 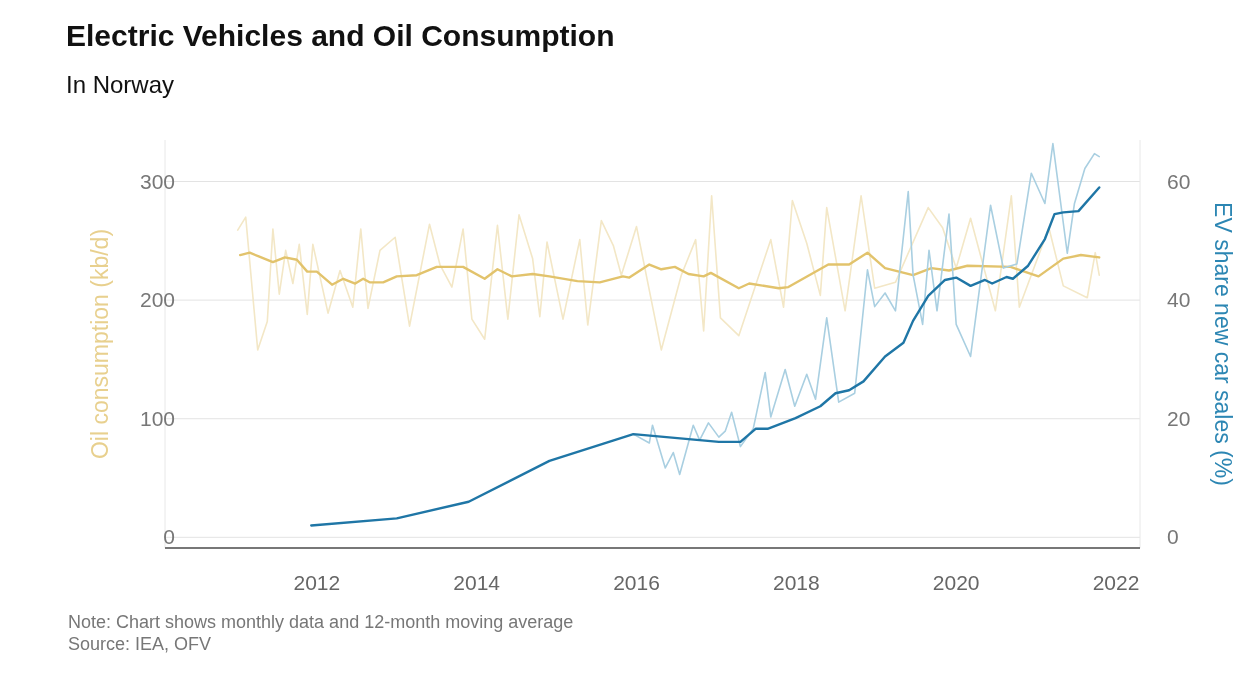 What do you see at coordinates (340, 35) in the screenshot?
I see `chart-title: Electric Vehicles and Oil Consumption` at bounding box center [340, 35].